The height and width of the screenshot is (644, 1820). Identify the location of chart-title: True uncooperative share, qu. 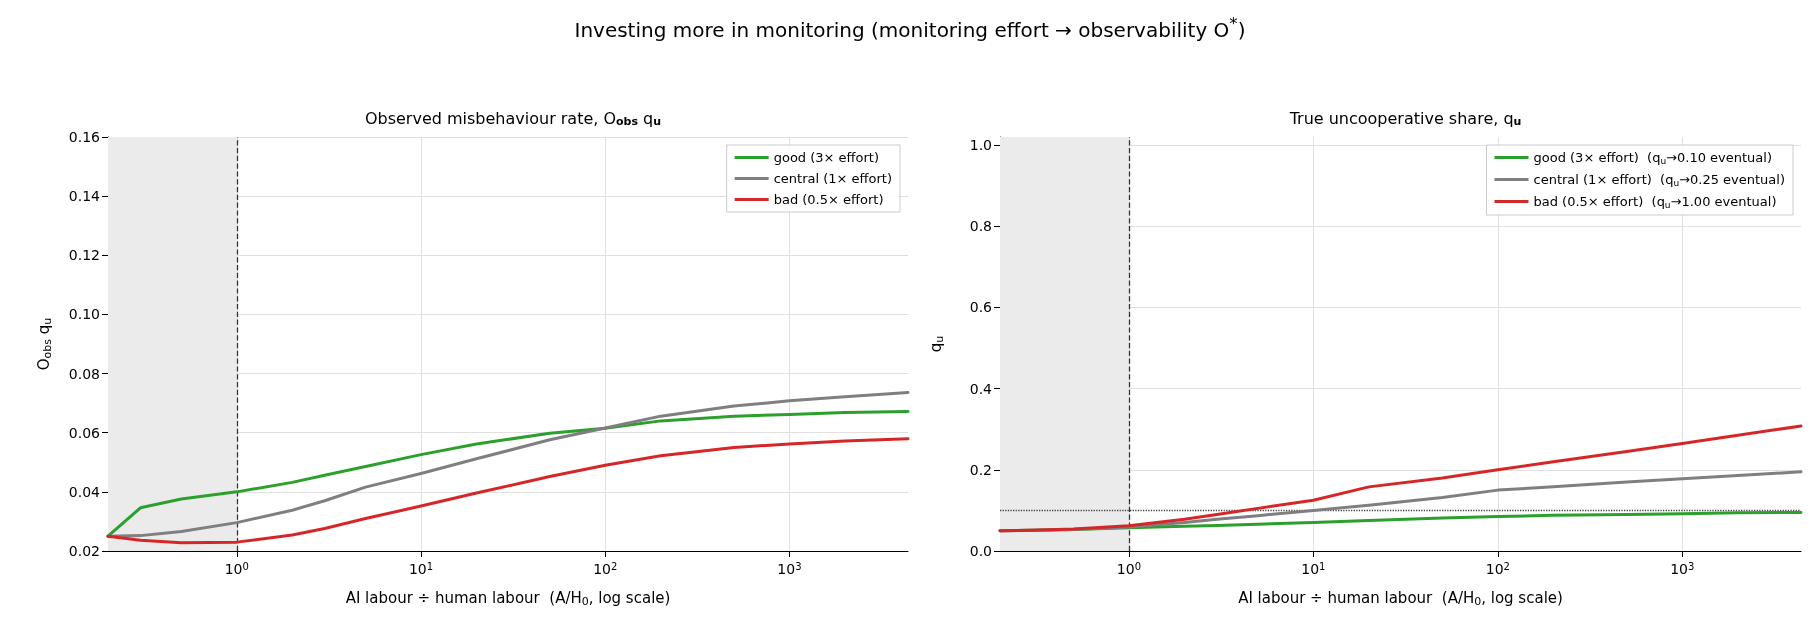
(1405, 118).